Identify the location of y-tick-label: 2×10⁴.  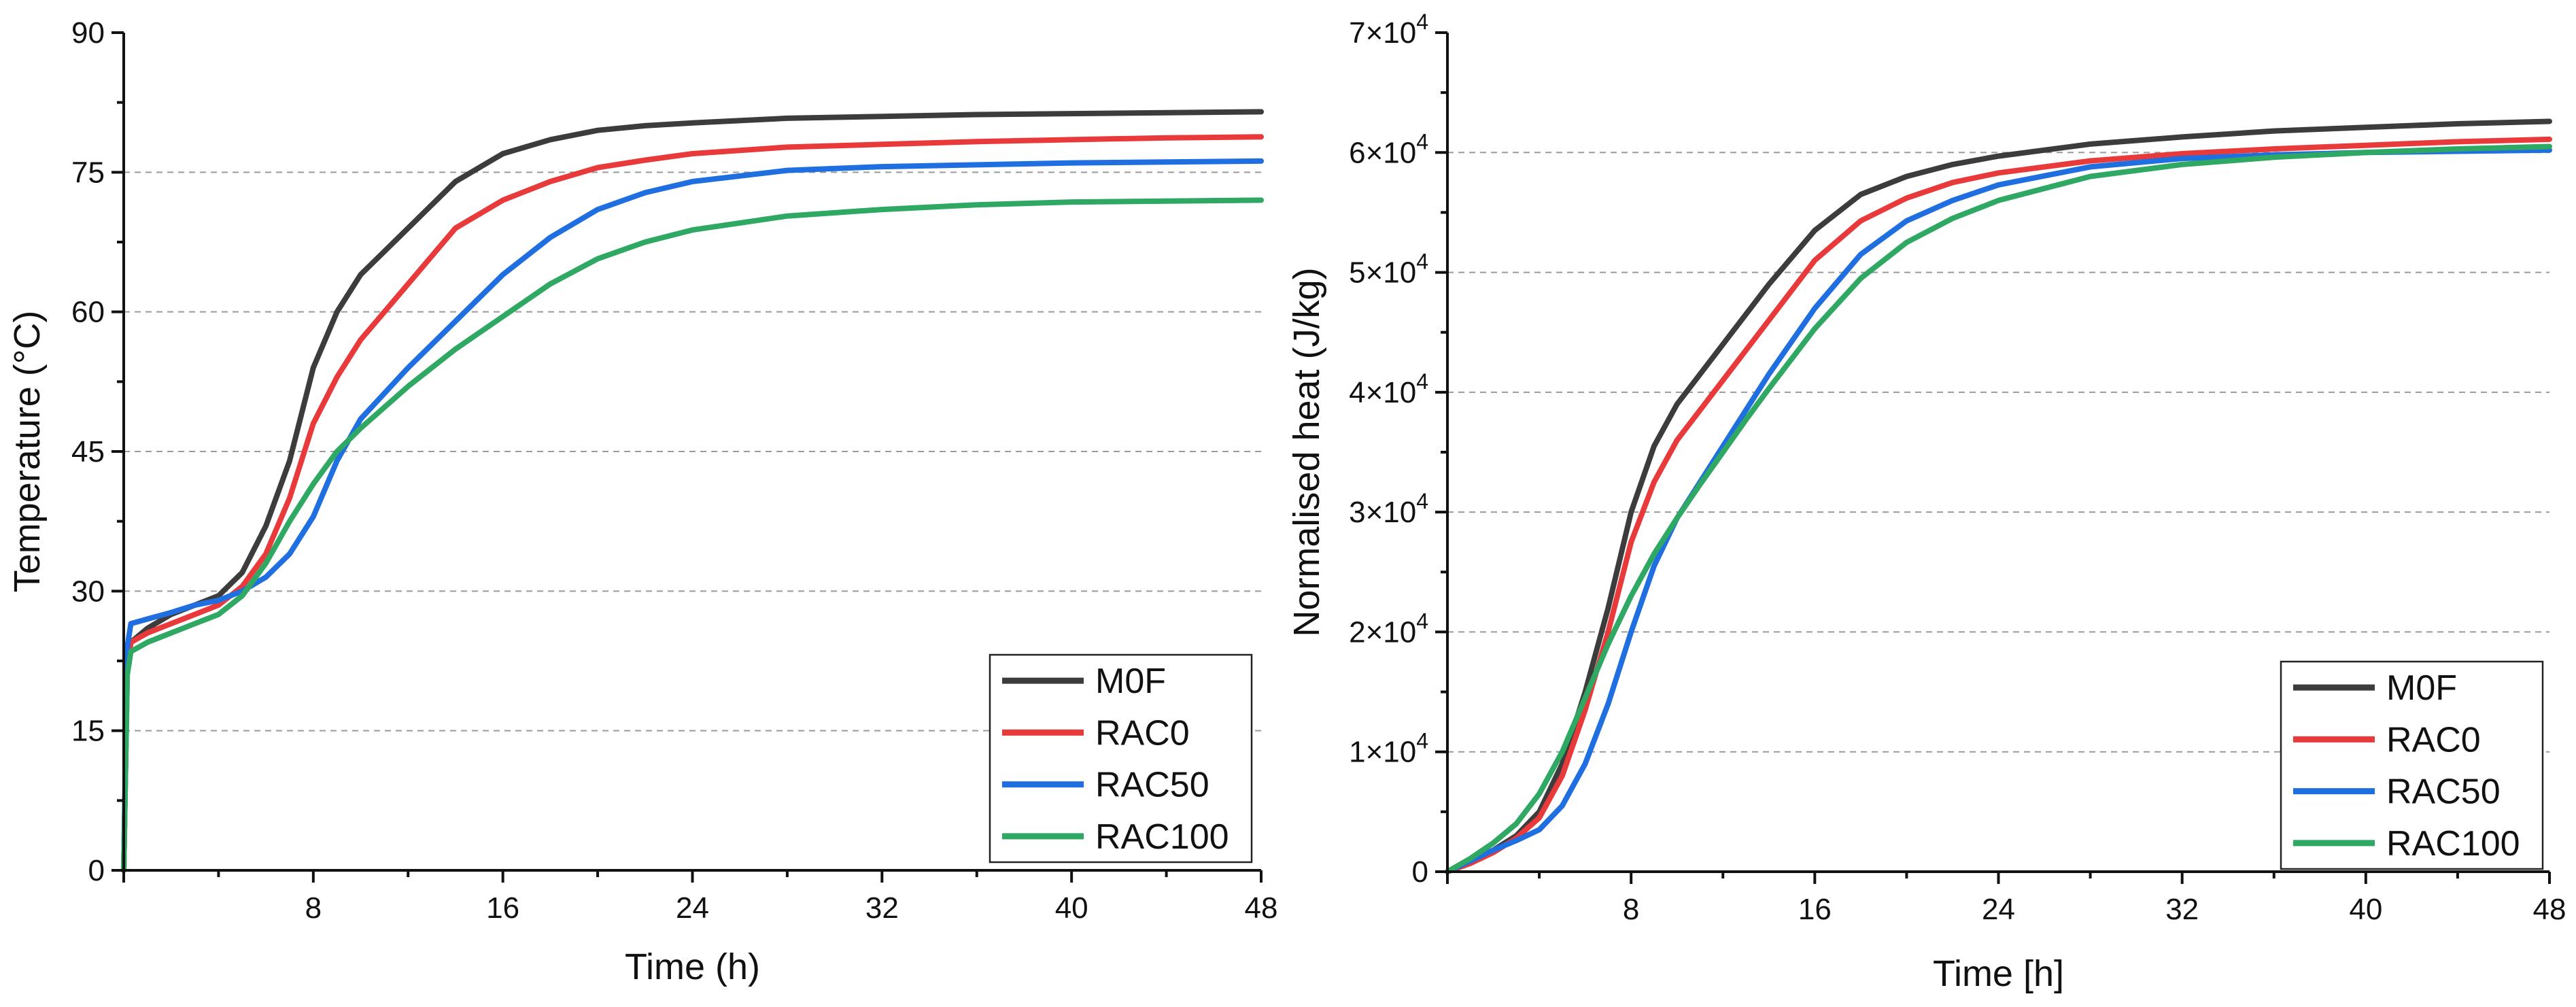
(1388, 629).